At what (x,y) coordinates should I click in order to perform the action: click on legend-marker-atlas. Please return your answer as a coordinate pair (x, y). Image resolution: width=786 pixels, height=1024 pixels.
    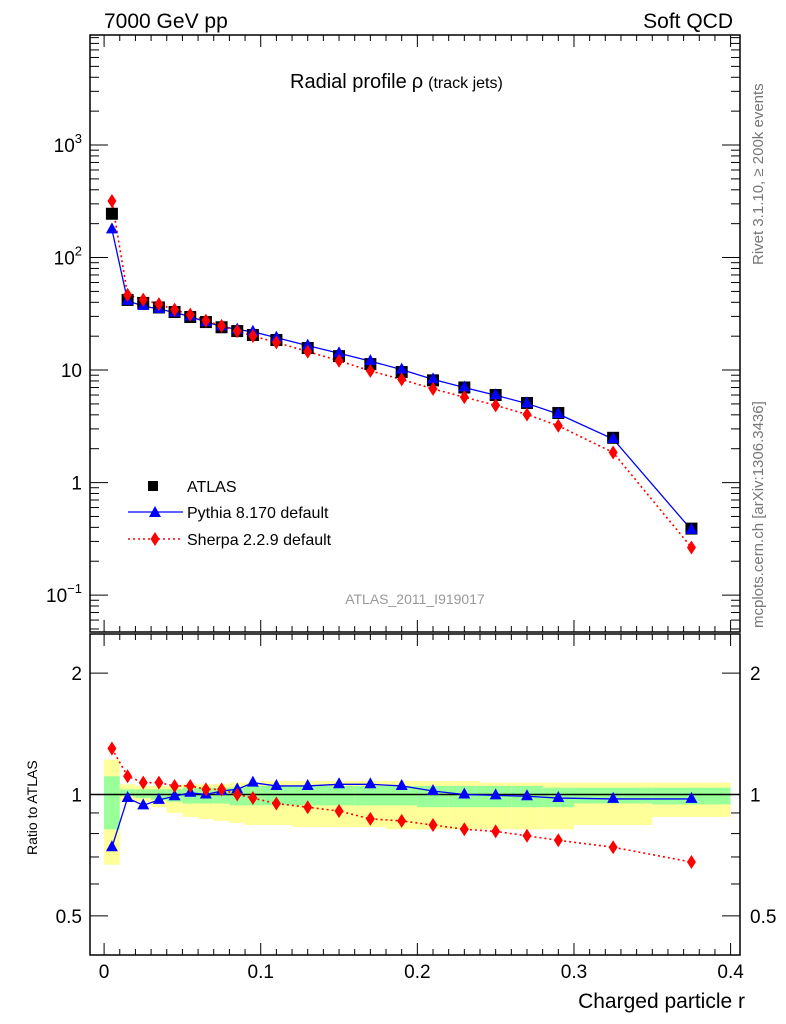
    Looking at the image, I should click on (153, 486).